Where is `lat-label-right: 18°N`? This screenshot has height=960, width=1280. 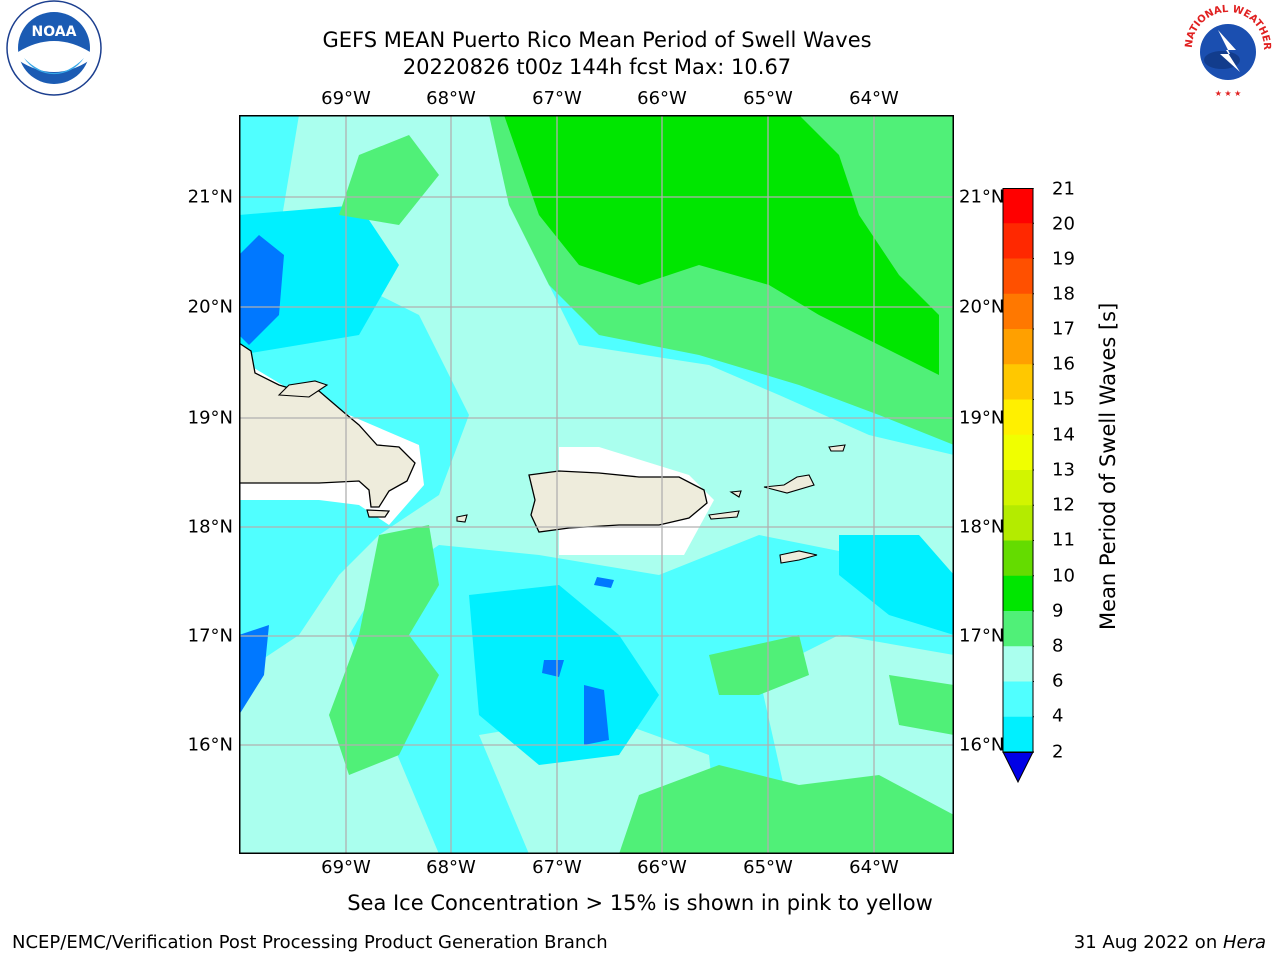
lat-label-right: 18°N is located at coordinates (982, 527).